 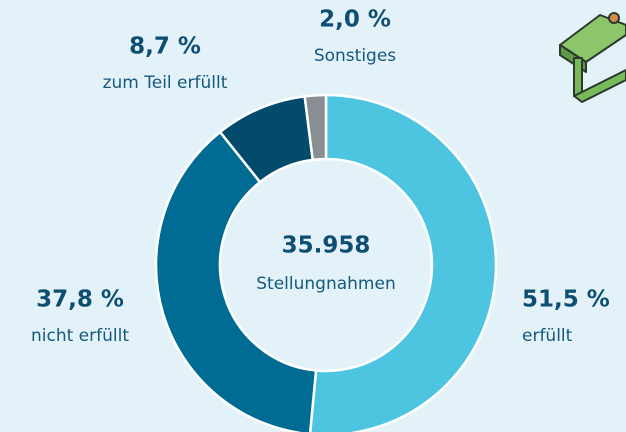 What do you see at coordinates (326, 246) in the screenshot?
I see `total-value: 35.958` at bounding box center [326, 246].